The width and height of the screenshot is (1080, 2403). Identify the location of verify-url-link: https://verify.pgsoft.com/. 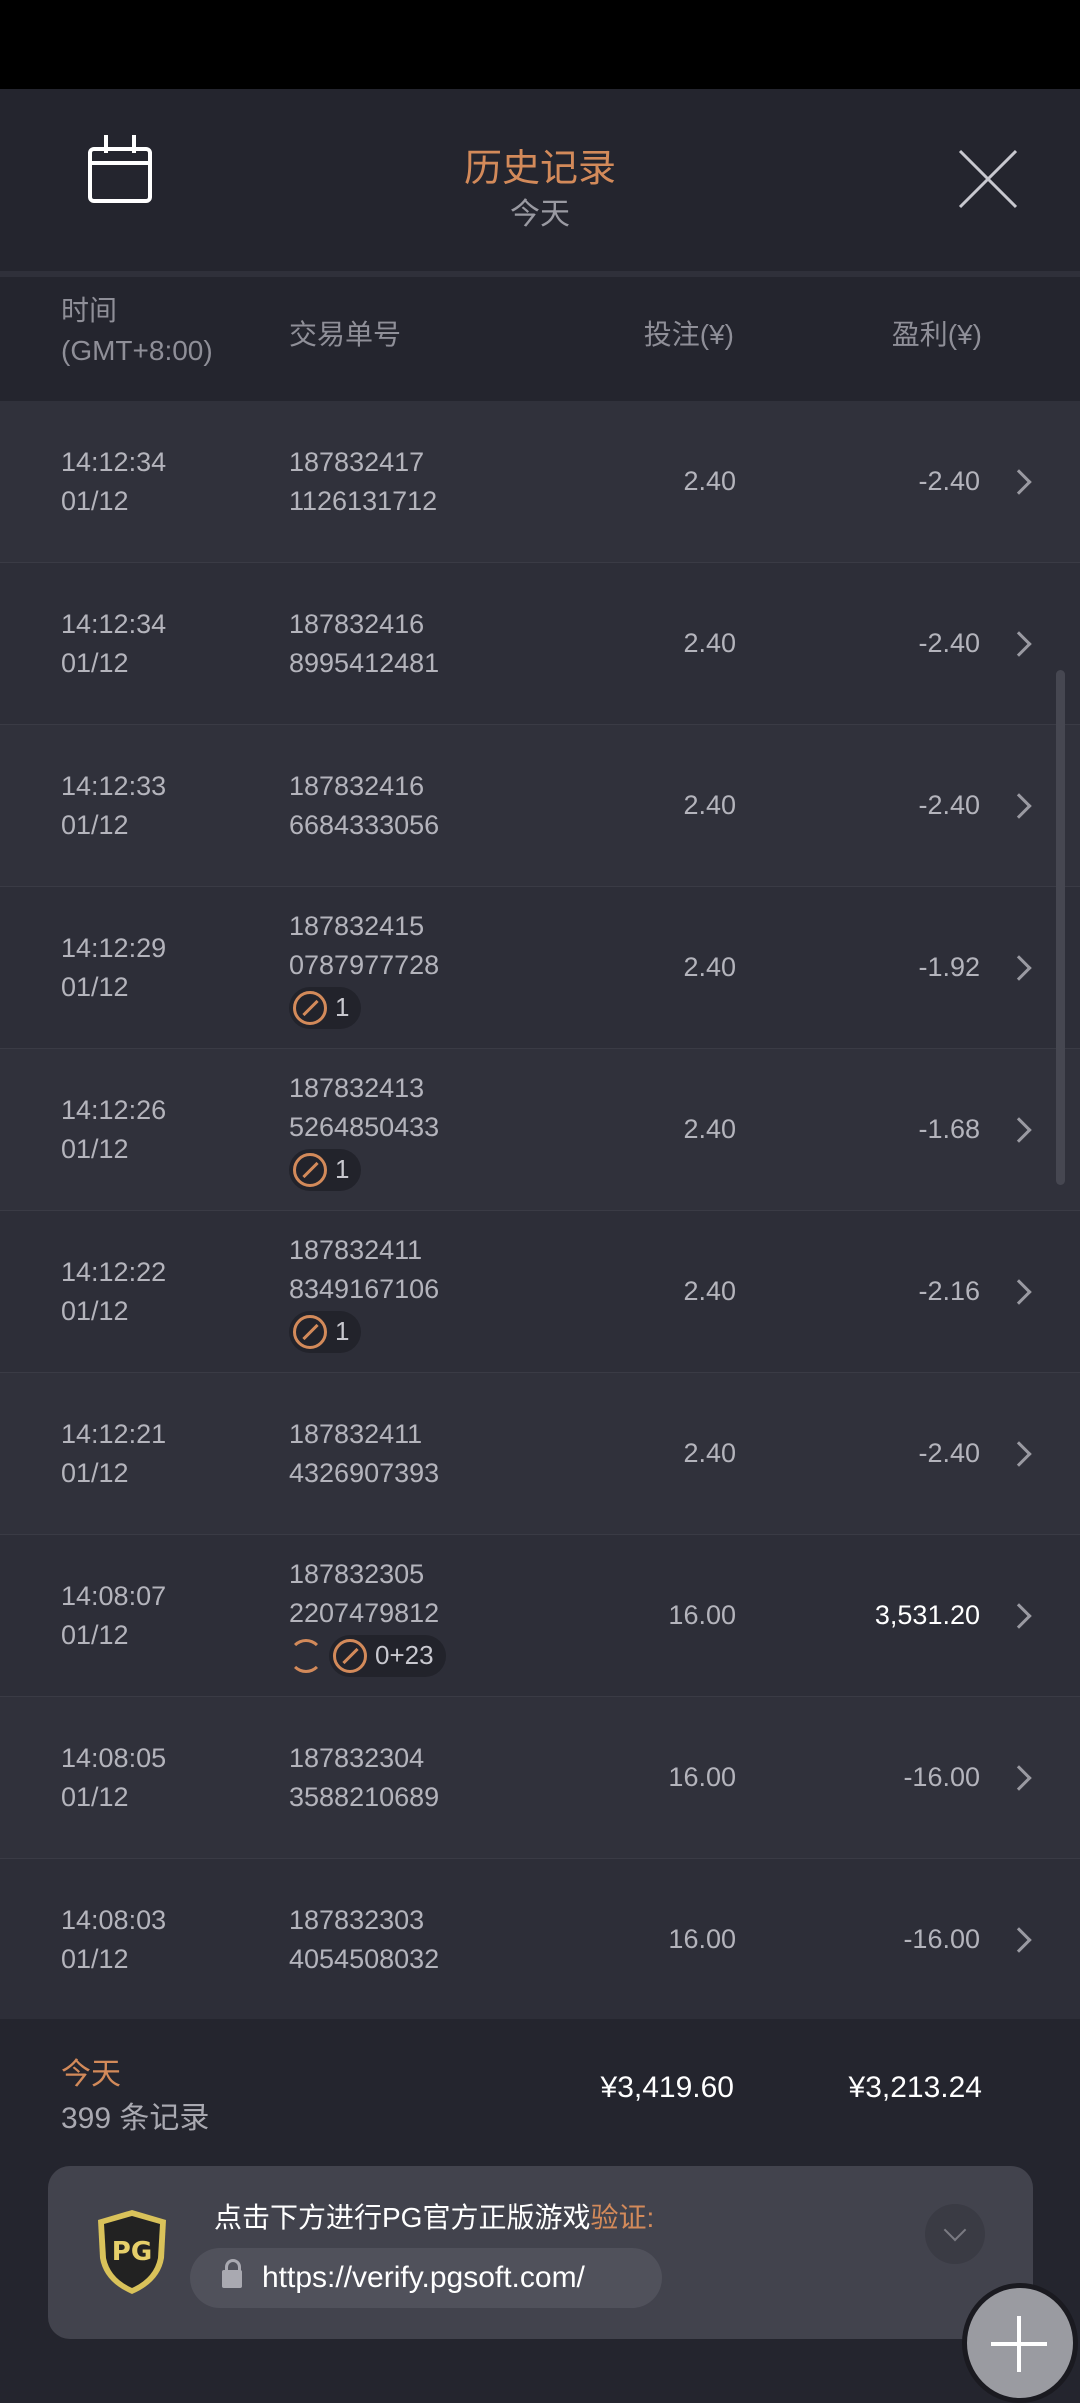
(426, 2278).